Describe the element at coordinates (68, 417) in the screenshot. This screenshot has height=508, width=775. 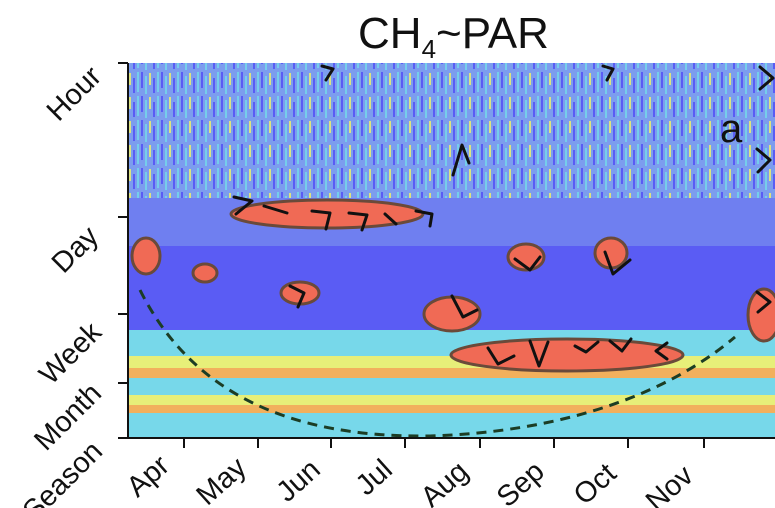
I see `y-tick-label: Month` at that location.